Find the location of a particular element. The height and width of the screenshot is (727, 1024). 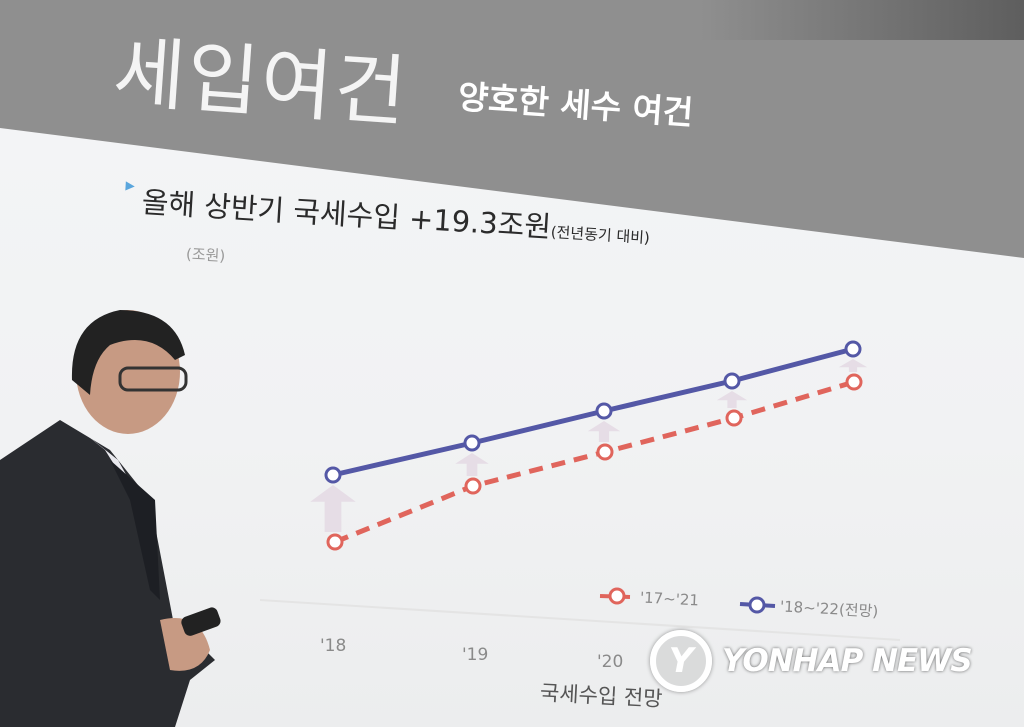

ceiling-shadow is located at coordinates (862, 20).